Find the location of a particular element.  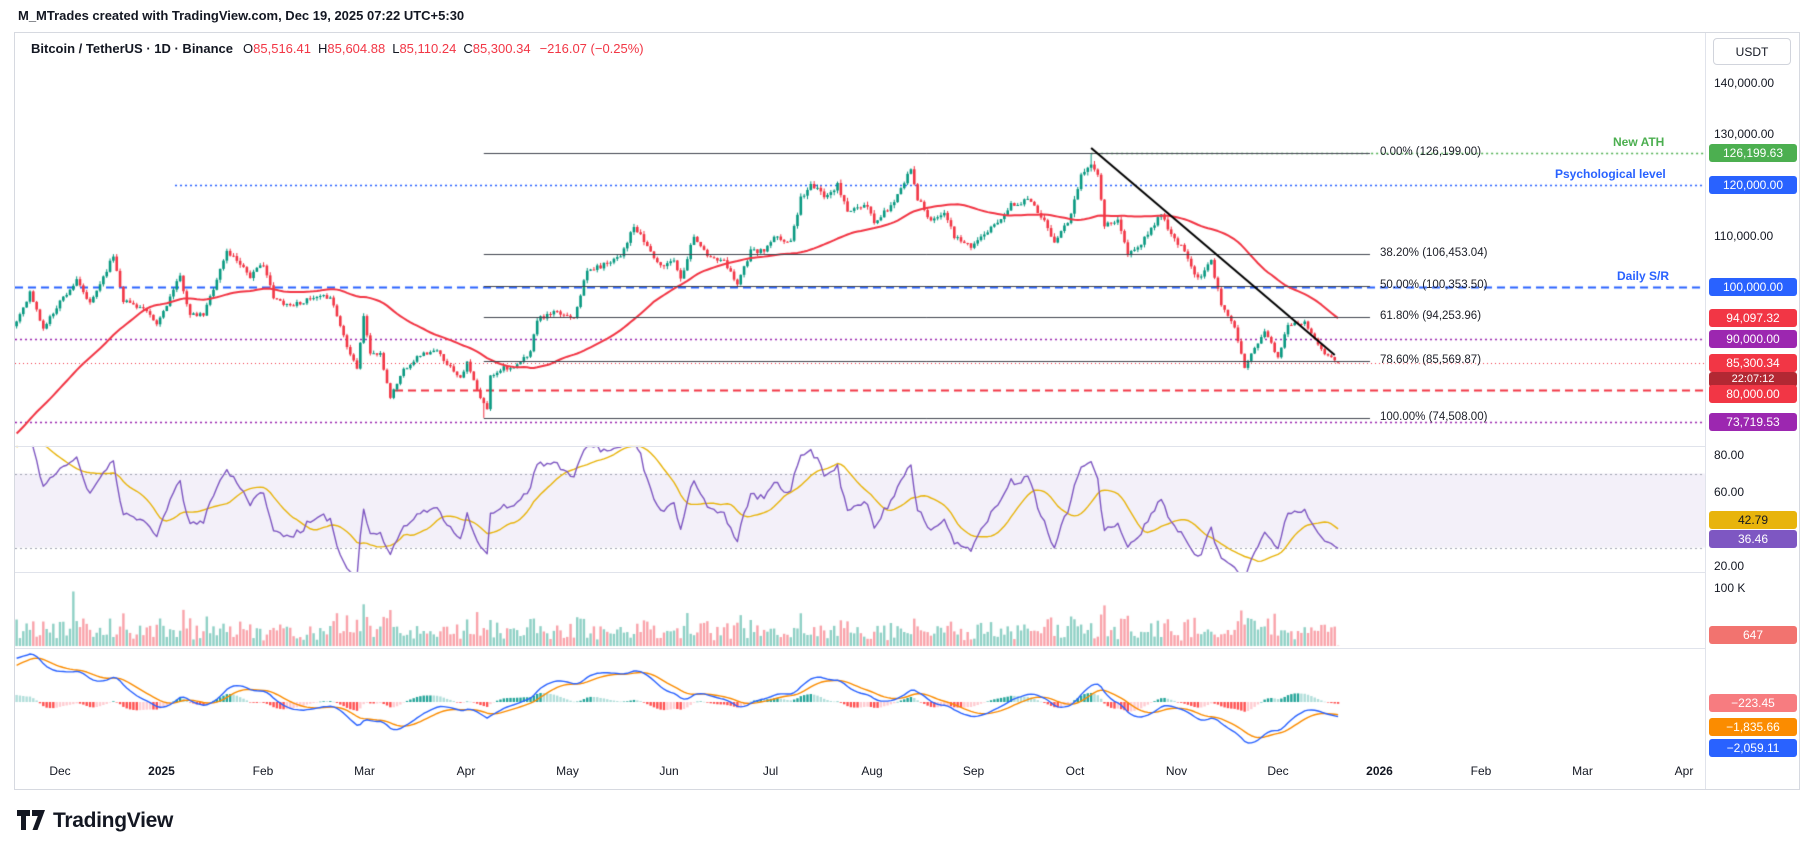

axis-tick-rsi-60: 60.00 is located at coordinates (1729, 492).